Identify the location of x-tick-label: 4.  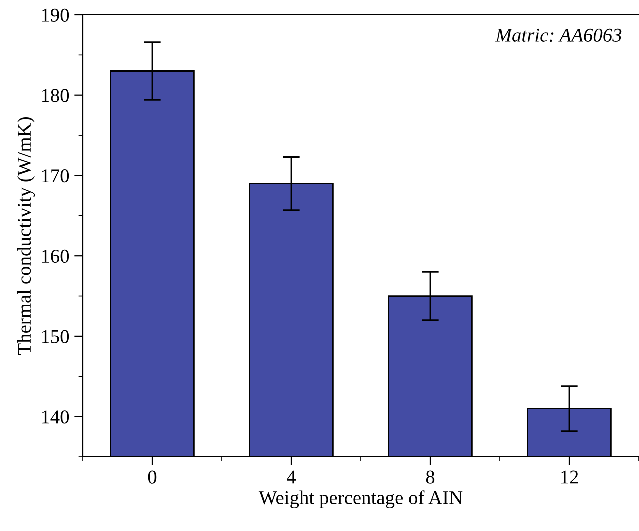
(291, 477).